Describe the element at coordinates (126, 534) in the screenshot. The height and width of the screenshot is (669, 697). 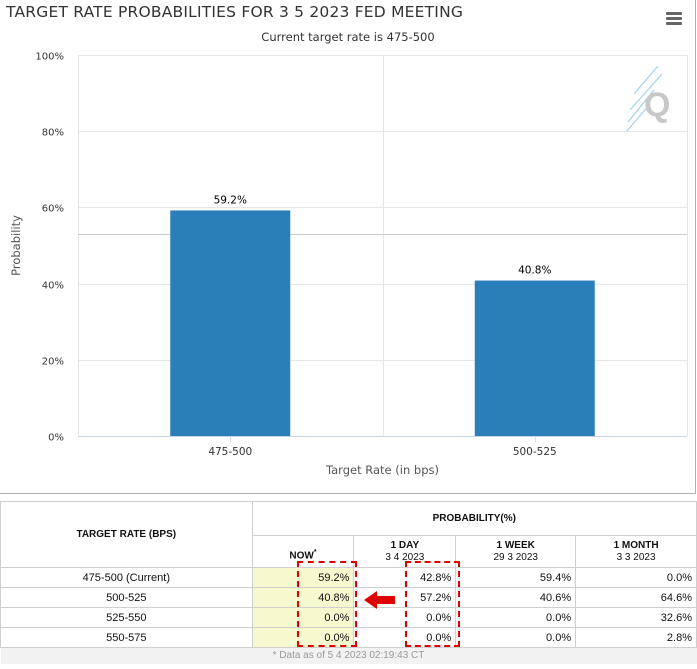
I see `target-rate-header: TARGET RATE (BPS)` at that location.